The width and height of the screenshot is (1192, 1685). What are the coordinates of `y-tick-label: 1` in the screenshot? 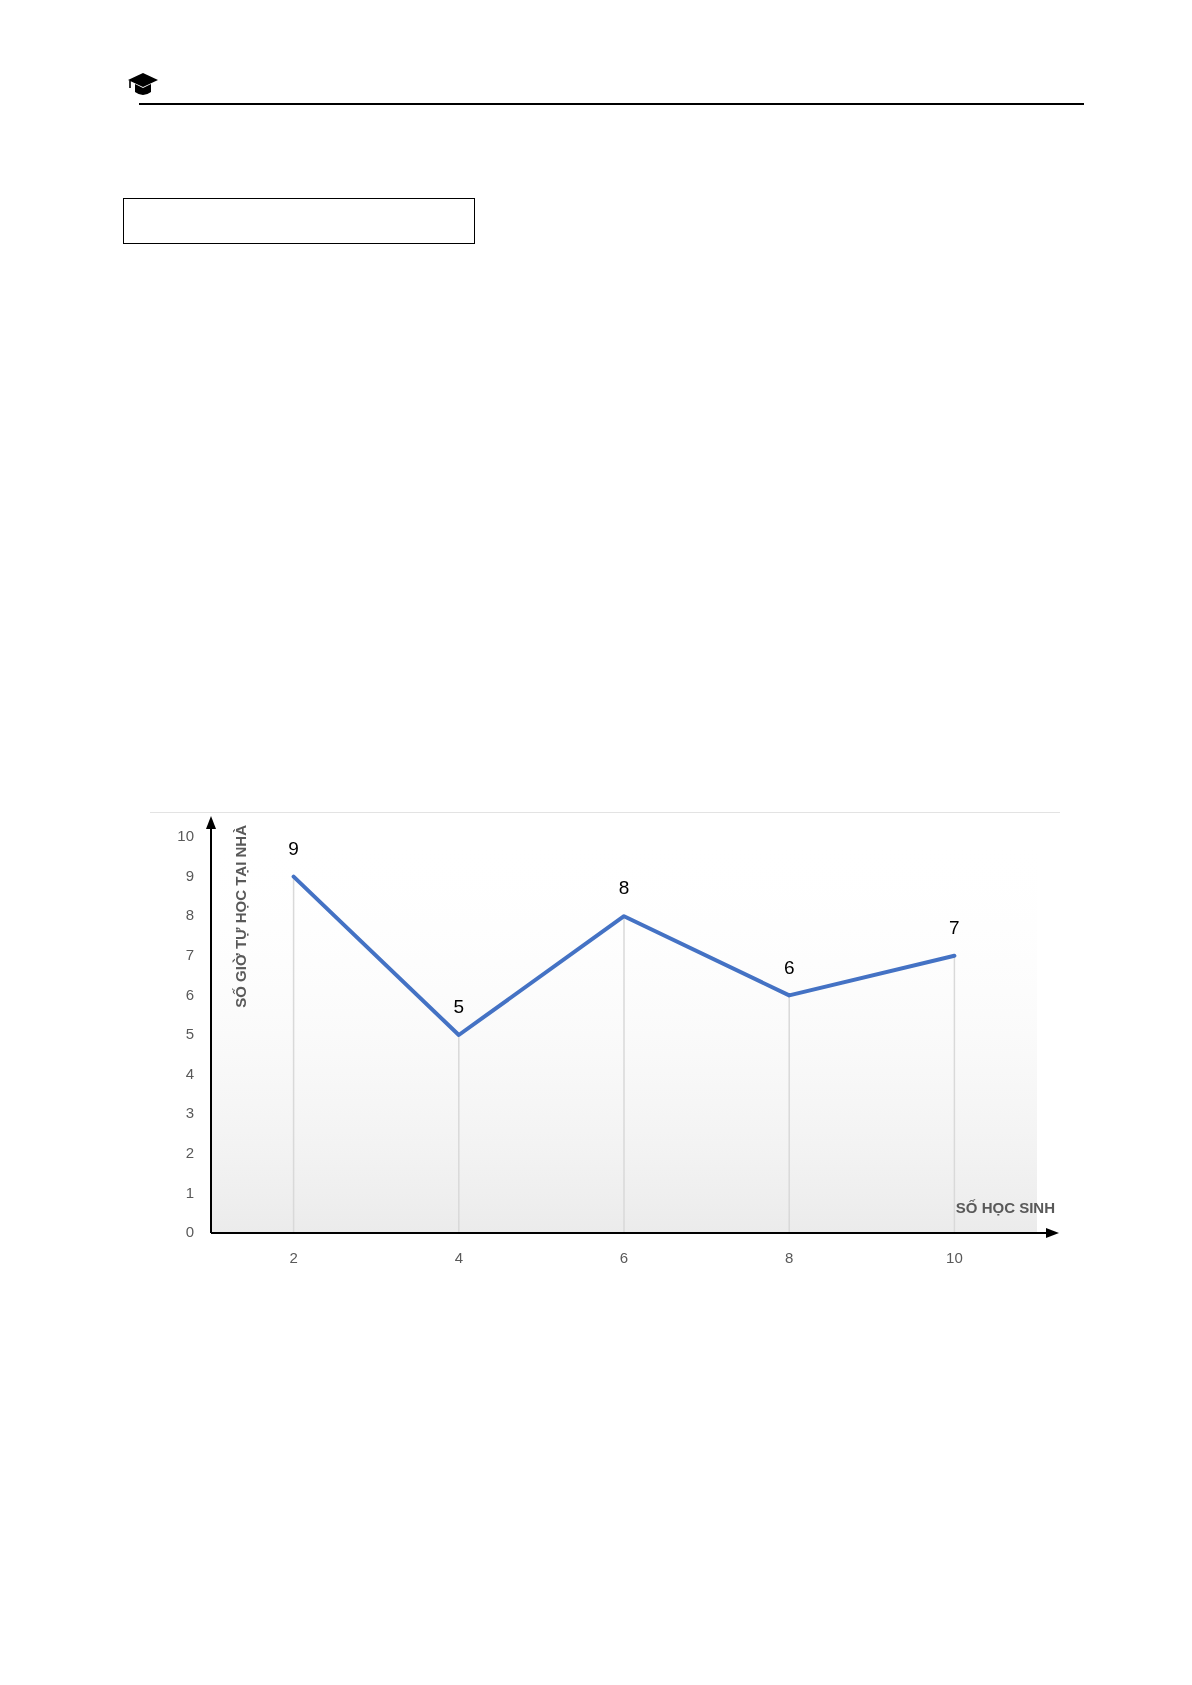 It's located at (189, 1192).